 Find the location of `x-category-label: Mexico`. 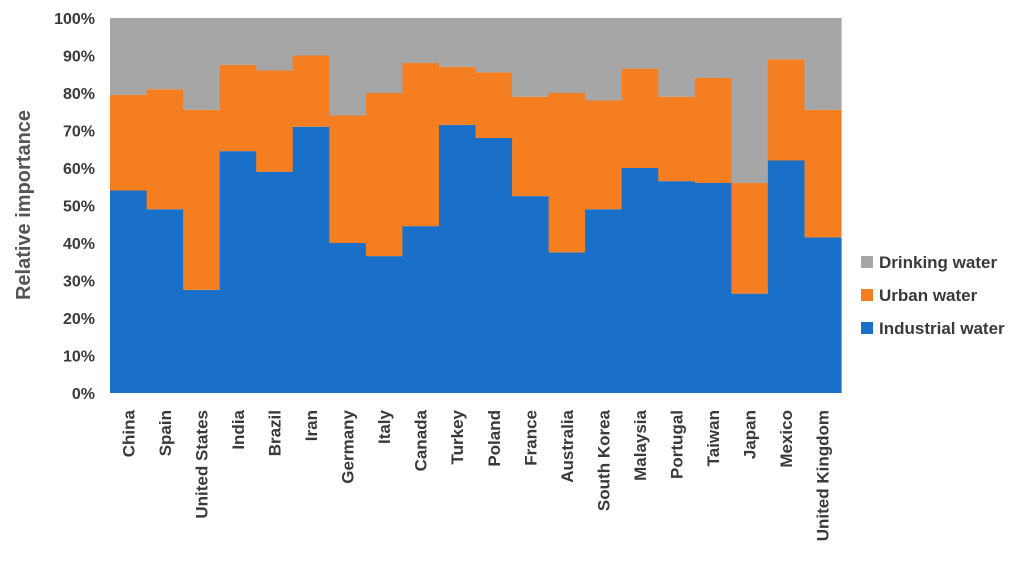

x-category-label: Mexico is located at coordinates (786, 439).